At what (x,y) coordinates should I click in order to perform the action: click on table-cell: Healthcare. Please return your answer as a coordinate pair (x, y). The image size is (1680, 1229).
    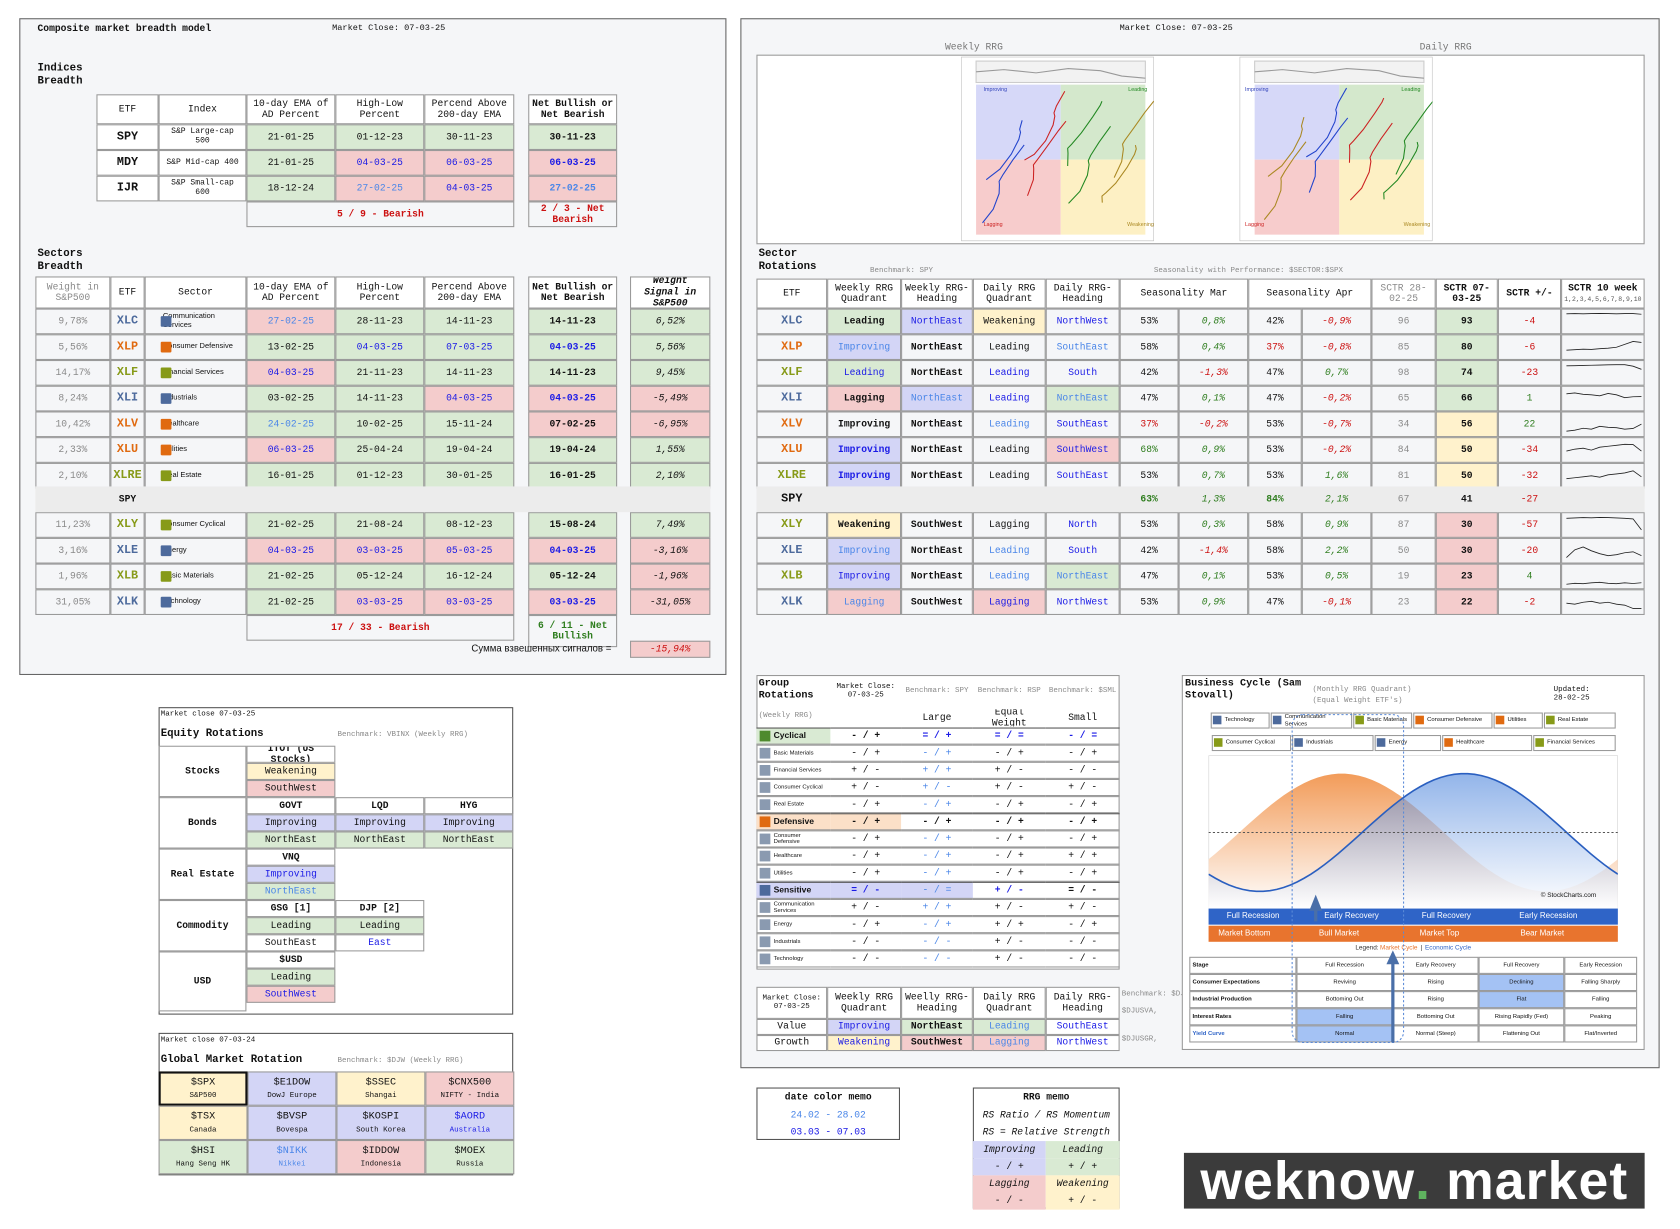
    Looking at the image, I should click on (195, 424).